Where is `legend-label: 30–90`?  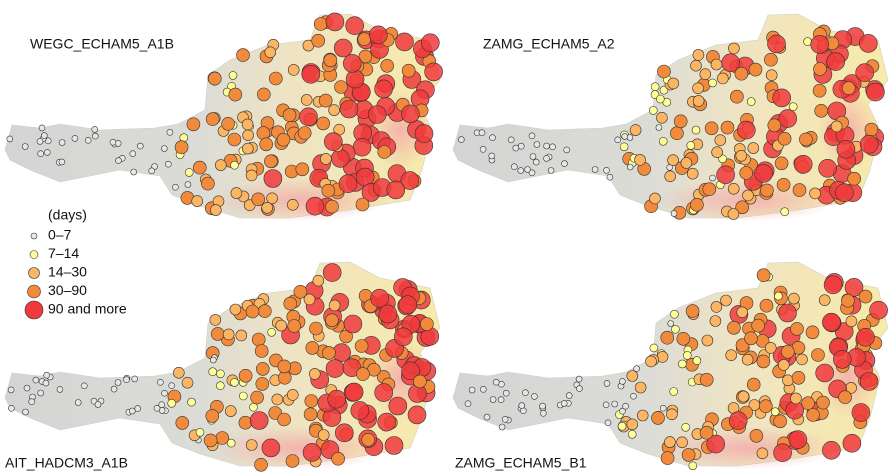 legend-label: 30–90 is located at coordinates (67, 290).